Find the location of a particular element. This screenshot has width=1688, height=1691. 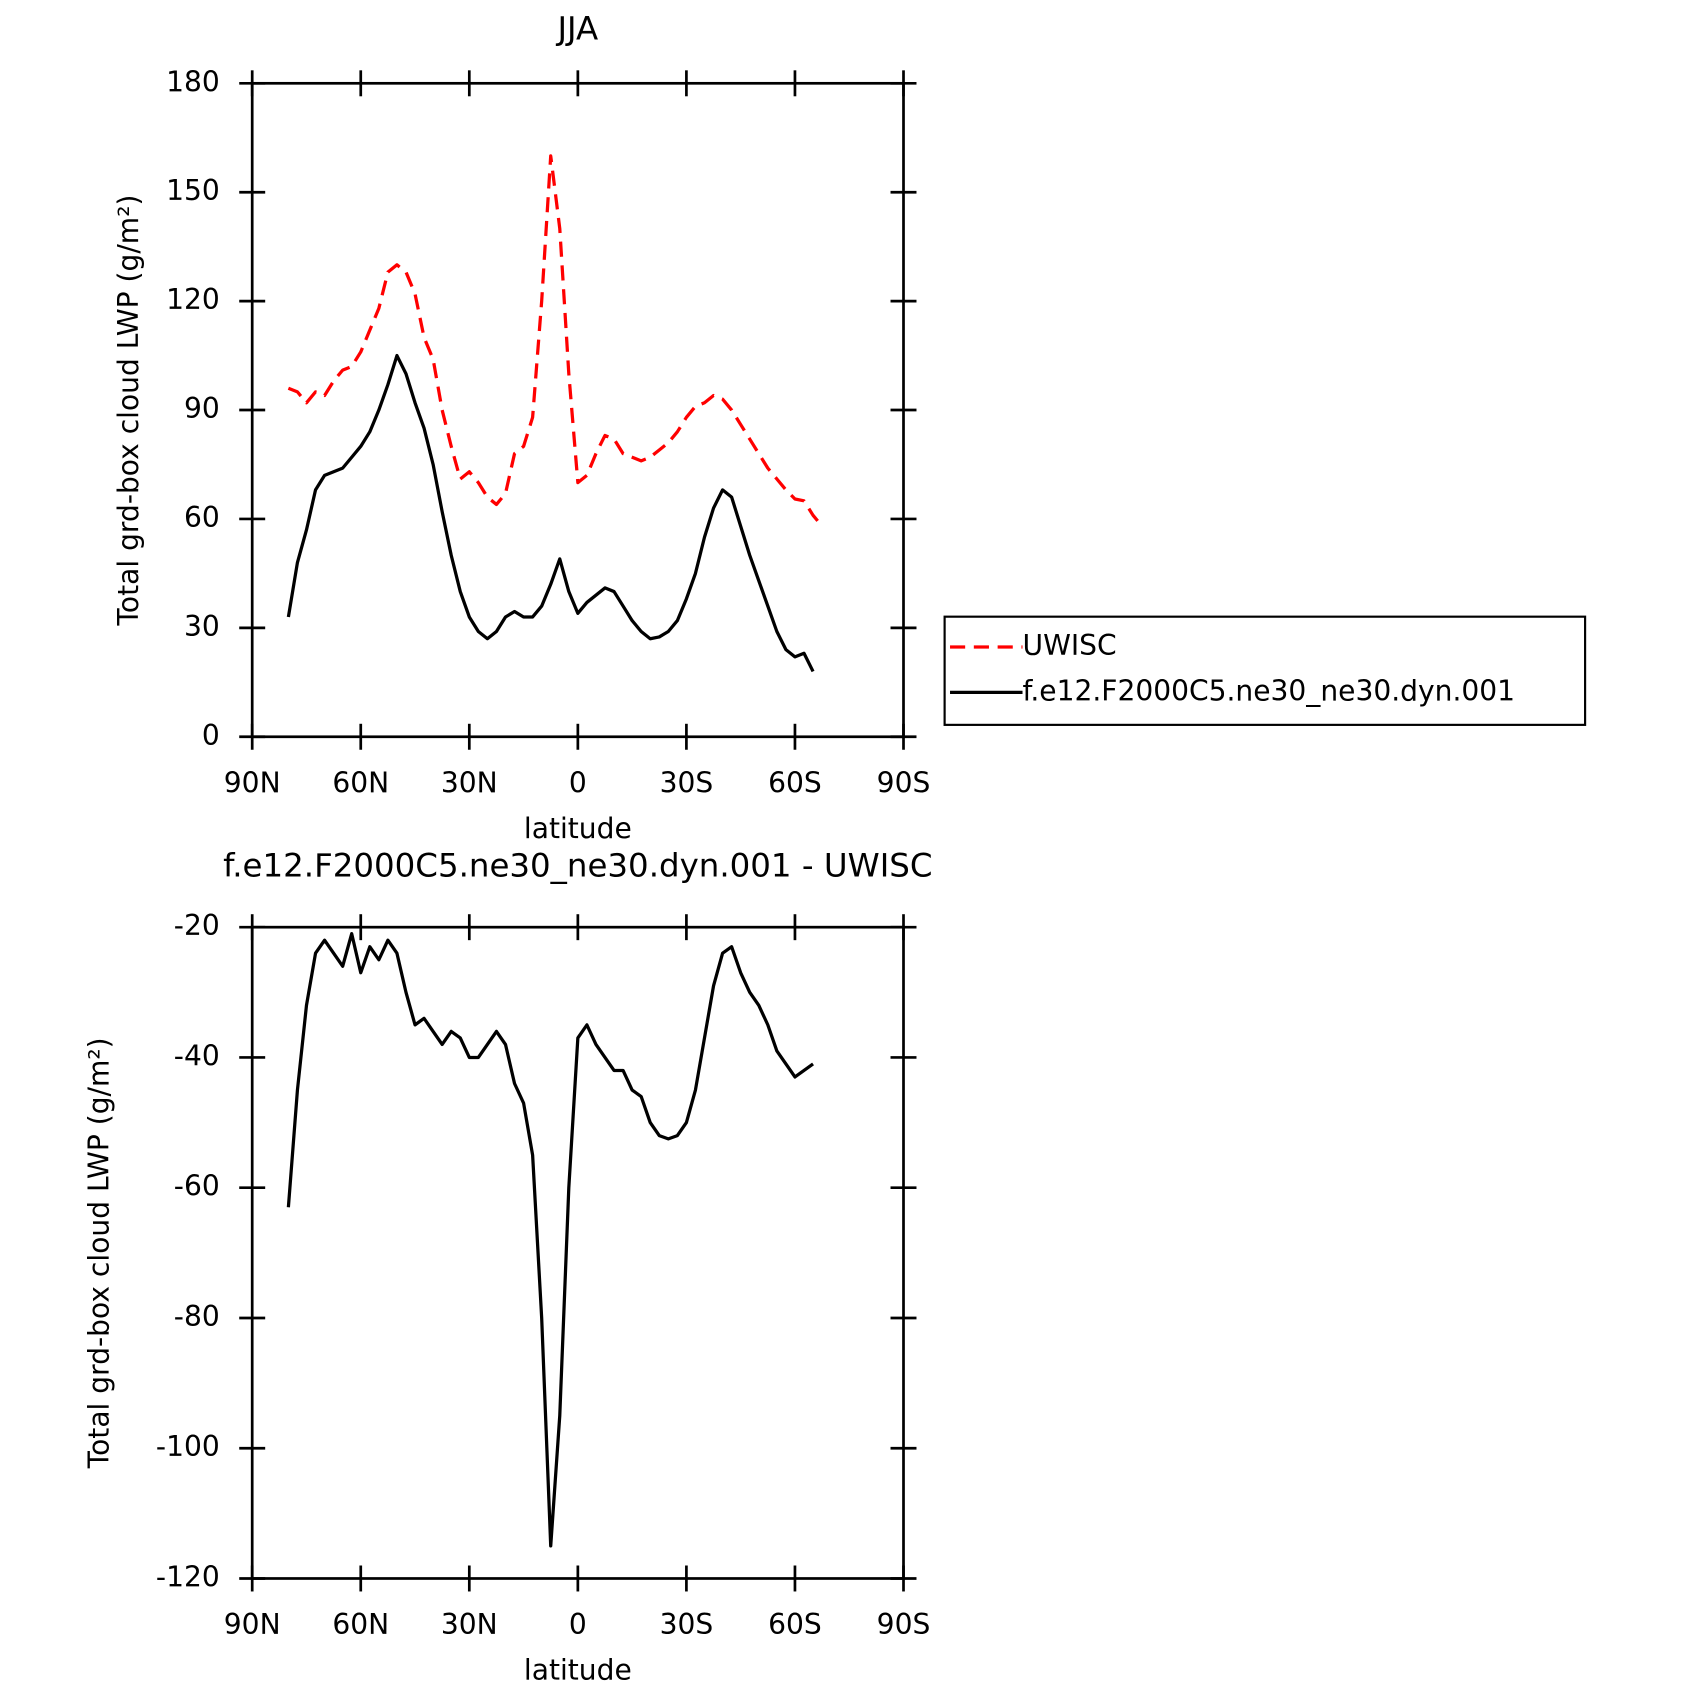

y-tick-label: -120 is located at coordinates (188, 1576).